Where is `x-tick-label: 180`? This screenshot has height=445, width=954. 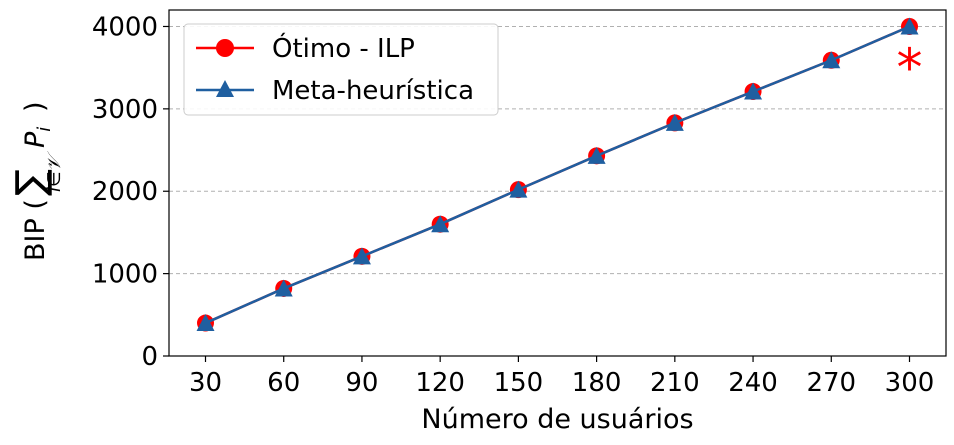
x-tick-label: 180 is located at coordinates (597, 383).